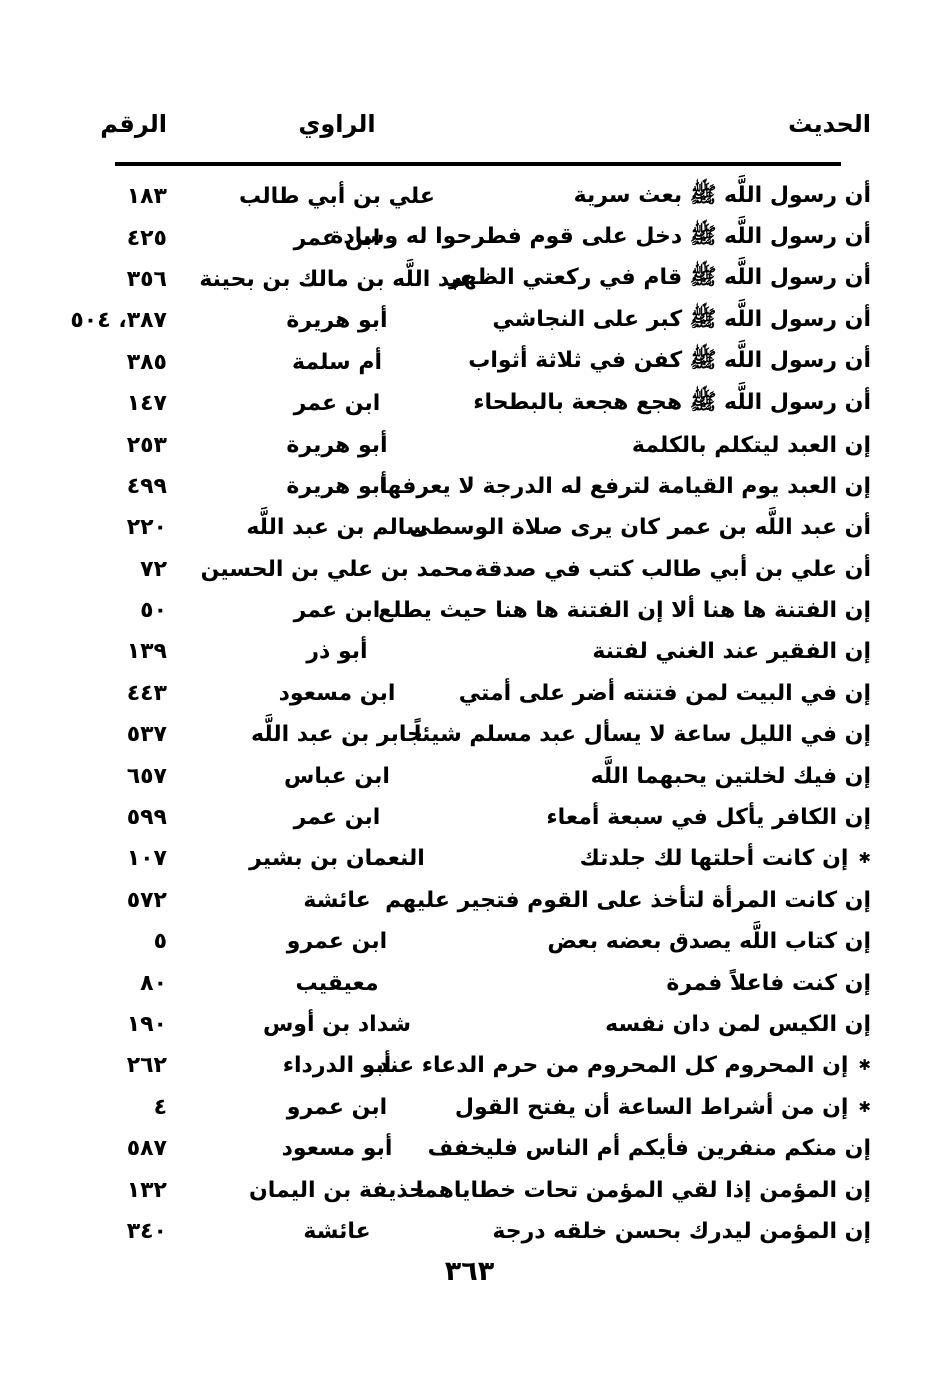 The width and height of the screenshot is (939, 1389). What do you see at coordinates (146, 776) in the screenshot?
I see `number-cell: ٦٥٧` at bounding box center [146, 776].